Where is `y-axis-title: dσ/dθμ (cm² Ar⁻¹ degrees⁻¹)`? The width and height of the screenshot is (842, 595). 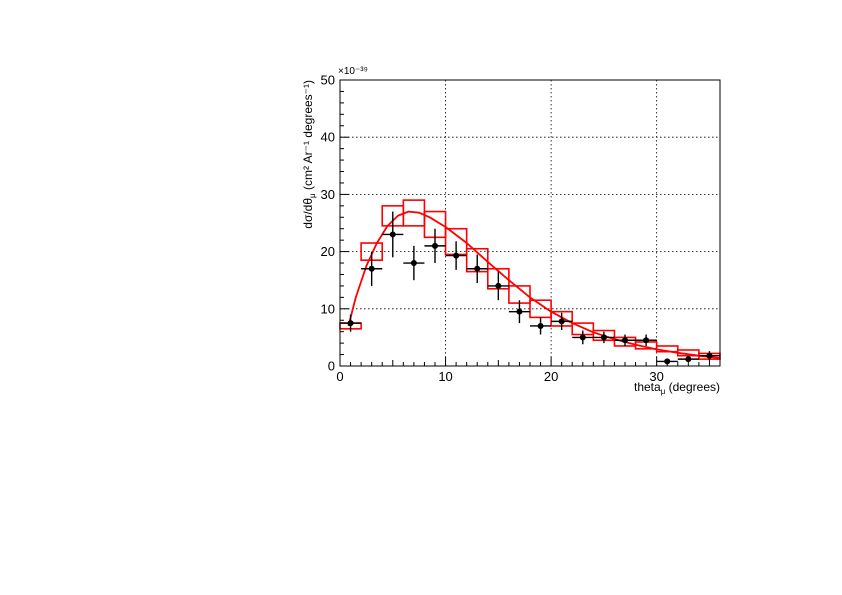
y-axis-title: dσ/dθμ (cm² Ar⁻¹ degrees⁻¹) is located at coordinates (309, 154).